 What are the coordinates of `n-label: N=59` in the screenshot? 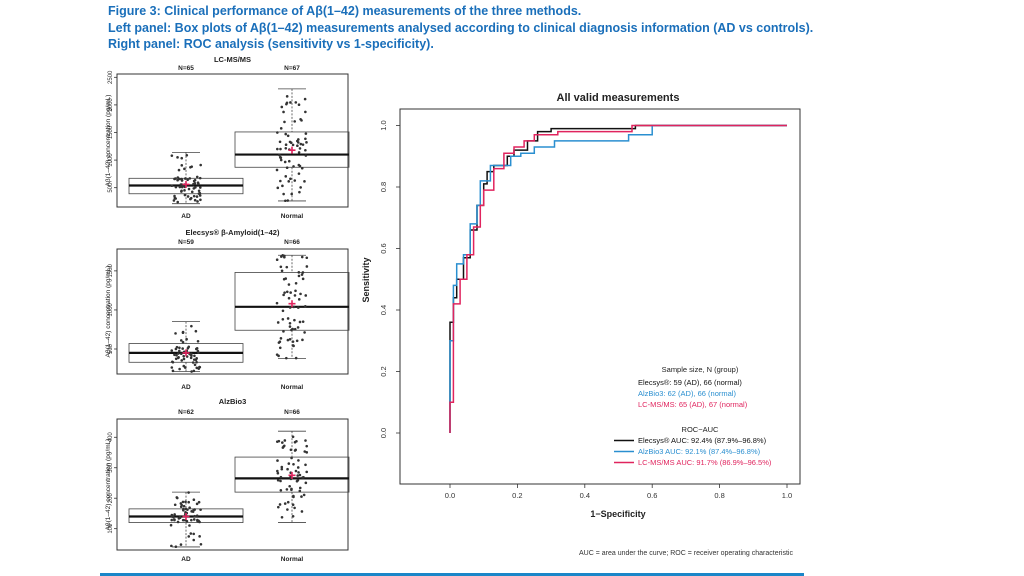 It's located at (186, 242).